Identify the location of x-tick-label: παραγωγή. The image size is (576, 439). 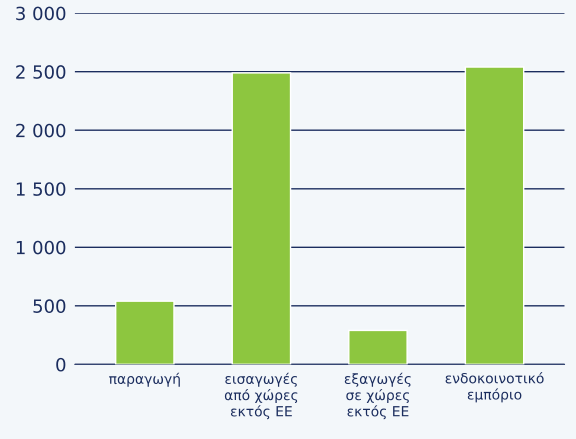
(144, 379).